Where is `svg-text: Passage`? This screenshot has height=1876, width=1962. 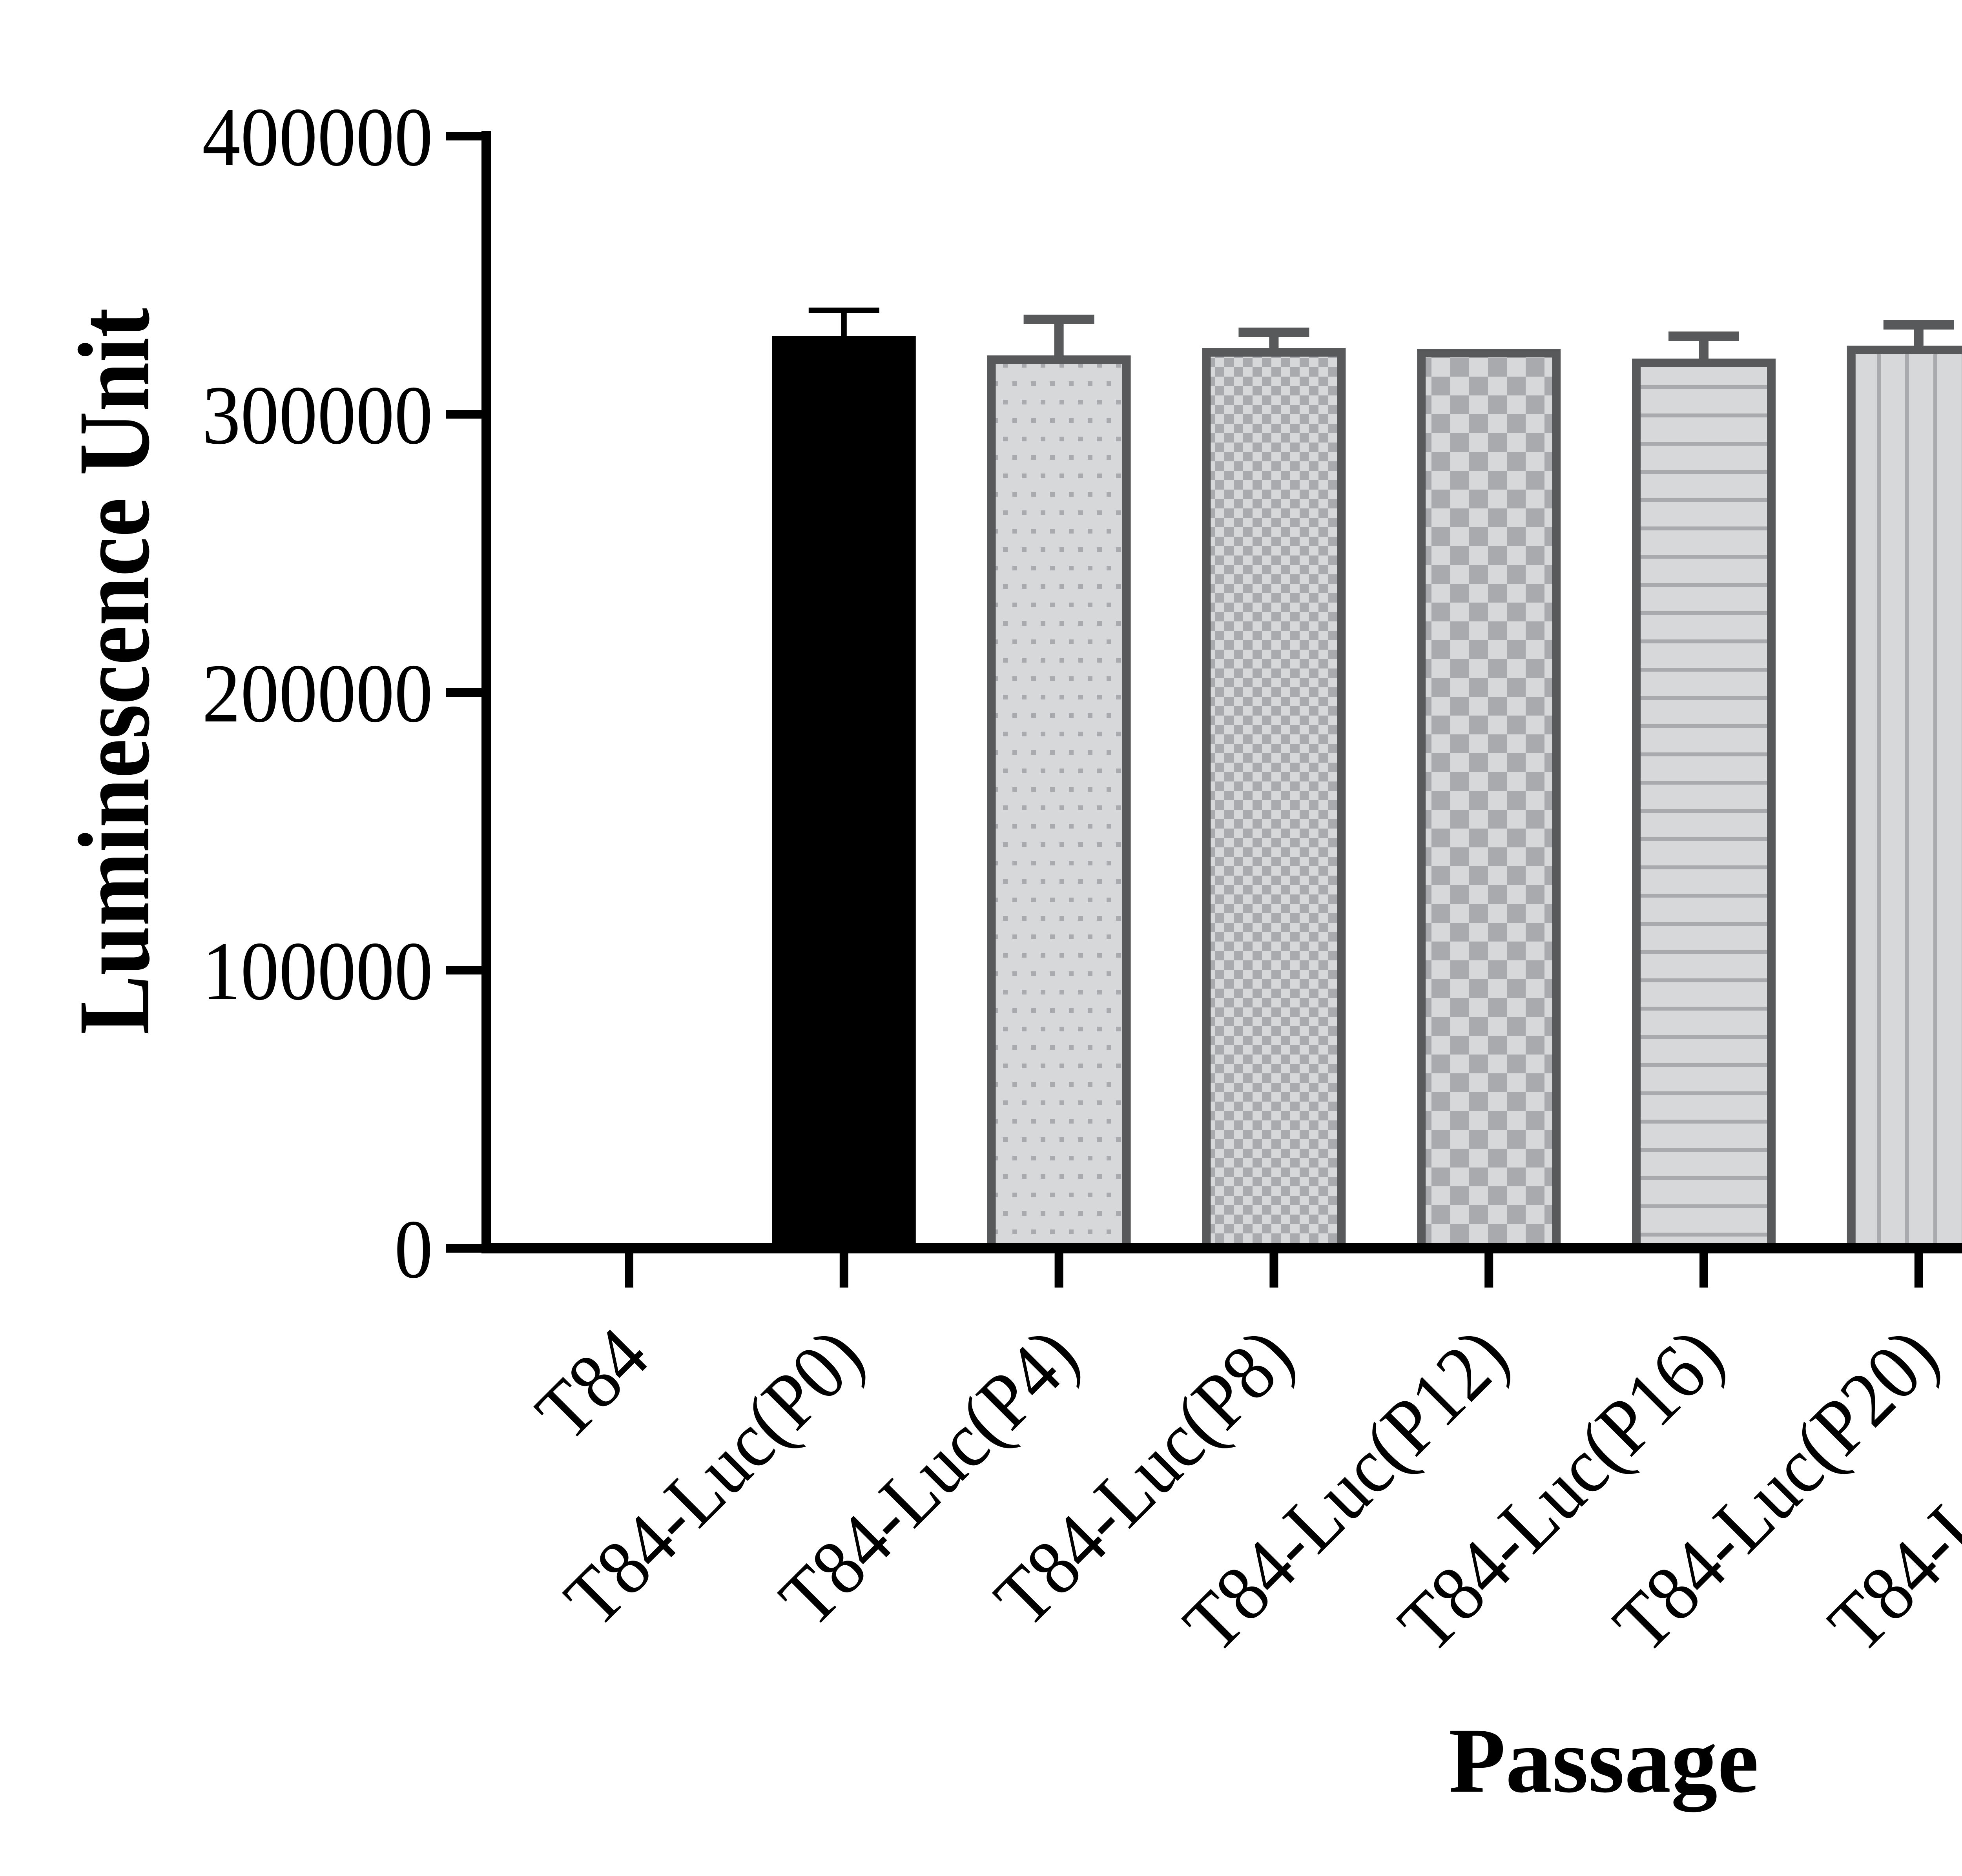 svg-text: Passage is located at coordinates (1604, 1760).